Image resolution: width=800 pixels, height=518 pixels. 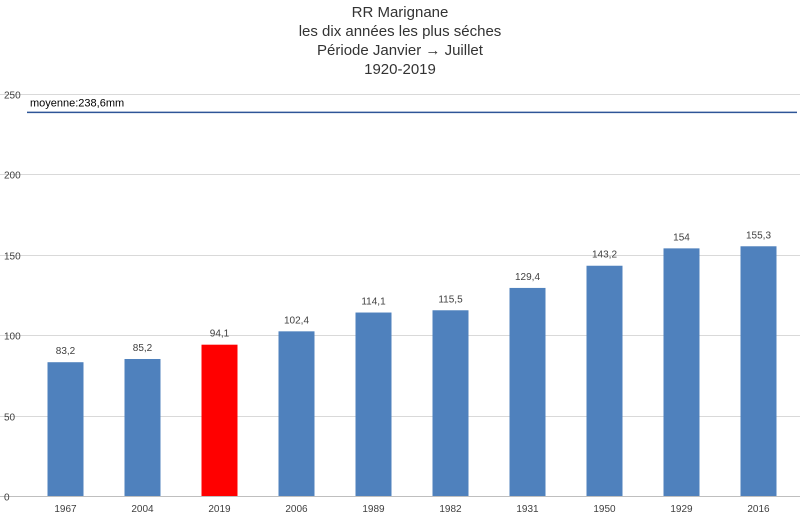 What do you see at coordinates (400, 50) in the screenshot?
I see `chart-subtitle-line-2: Période Janvier → Juillet` at bounding box center [400, 50].